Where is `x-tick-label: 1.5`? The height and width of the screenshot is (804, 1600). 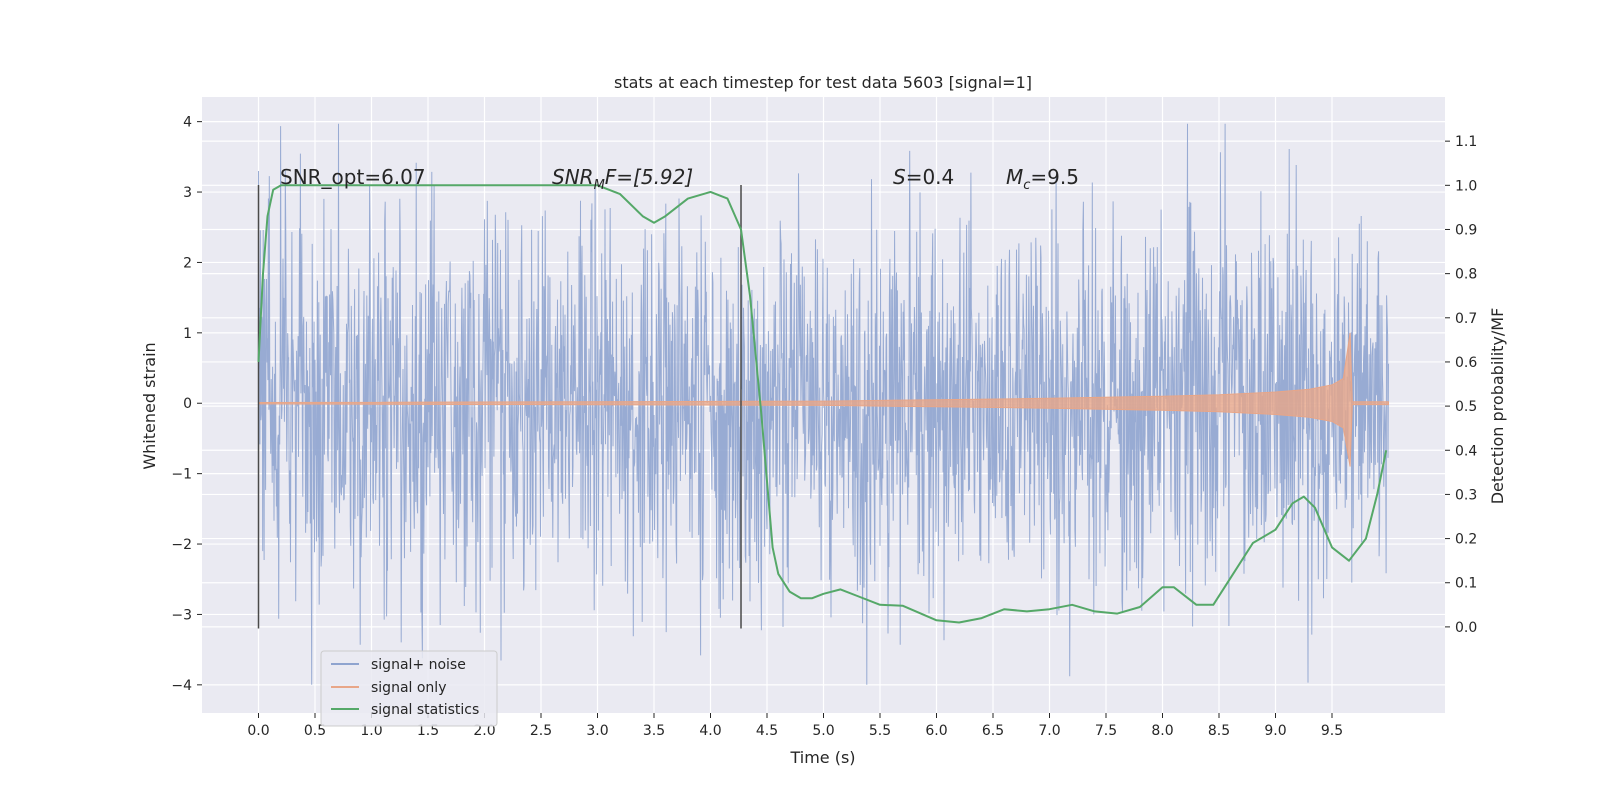
x-tick-label: 1.5 is located at coordinates (428, 731).